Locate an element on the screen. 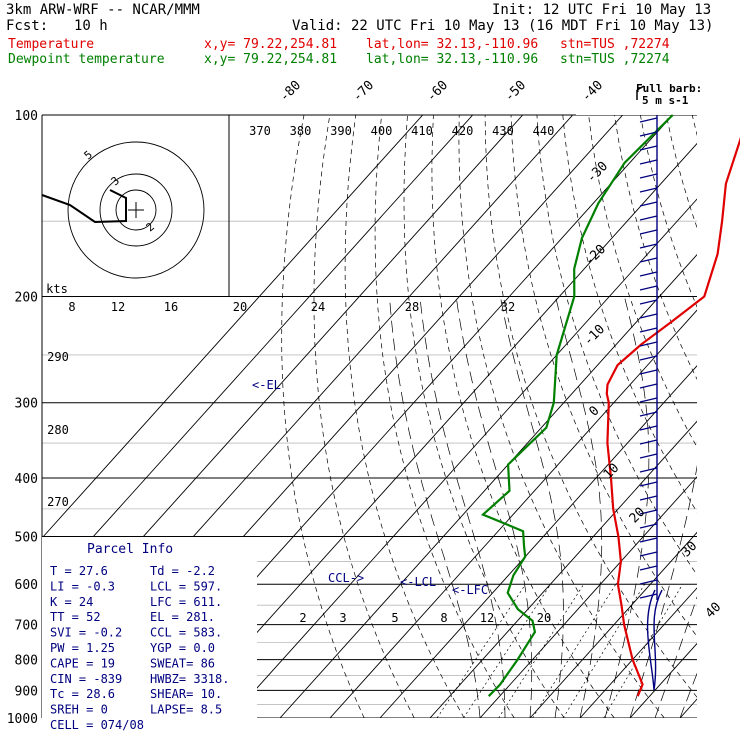  pressure-tick-label: 700 is located at coordinates (26, 626).